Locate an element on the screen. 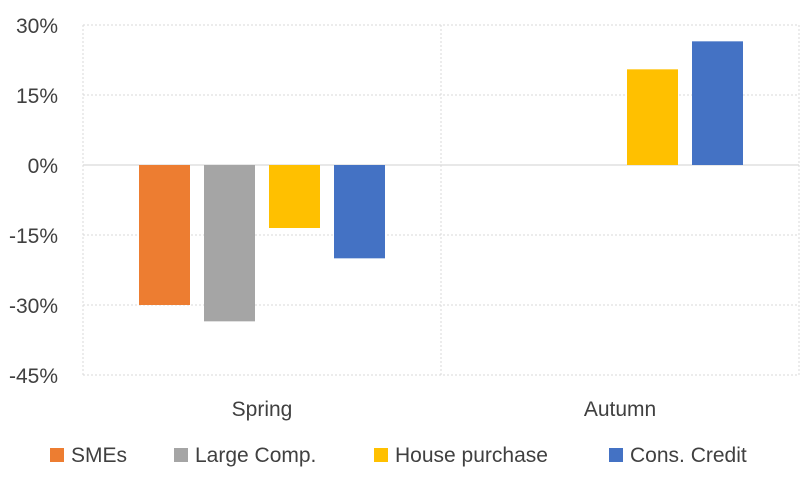 The width and height of the screenshot is (800, 477). bar-cons-credit-autumn is located at coordinates (717, 103).